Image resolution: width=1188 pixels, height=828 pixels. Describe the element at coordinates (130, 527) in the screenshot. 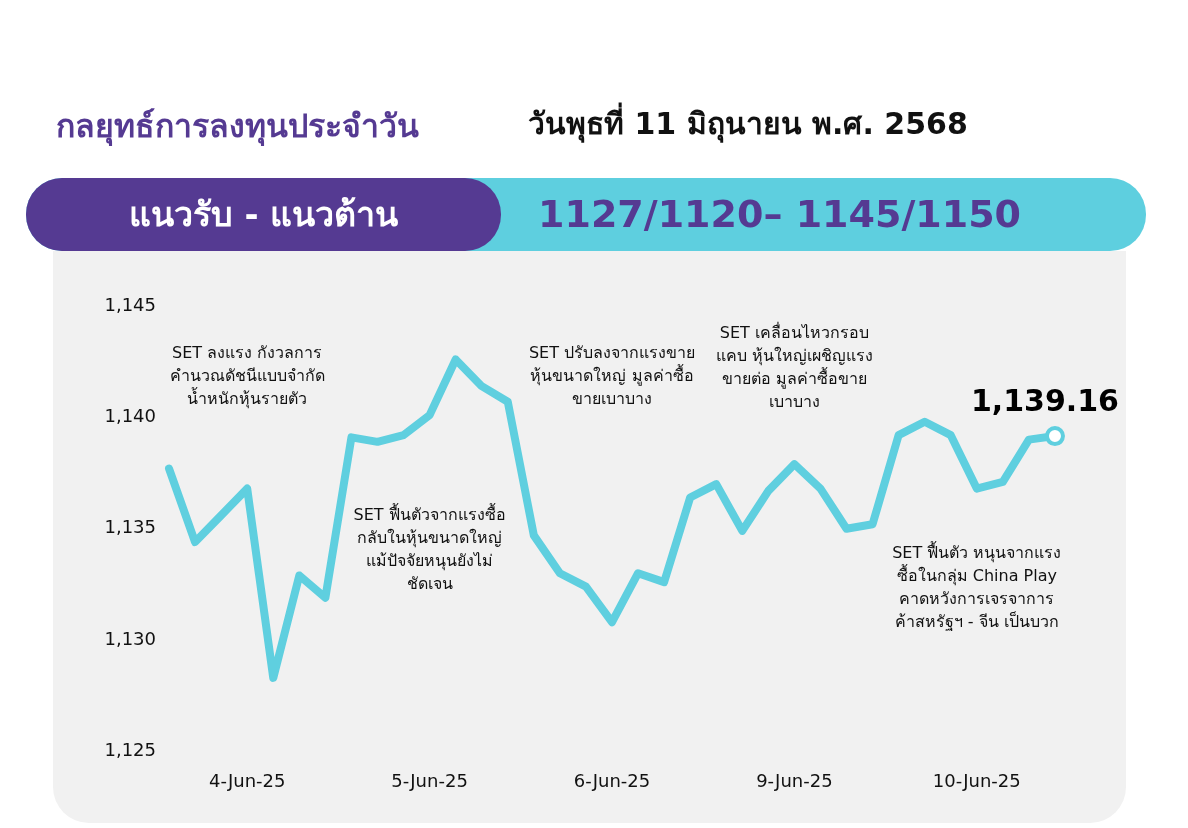

I see `y-tick-label: 1,135` at that location.